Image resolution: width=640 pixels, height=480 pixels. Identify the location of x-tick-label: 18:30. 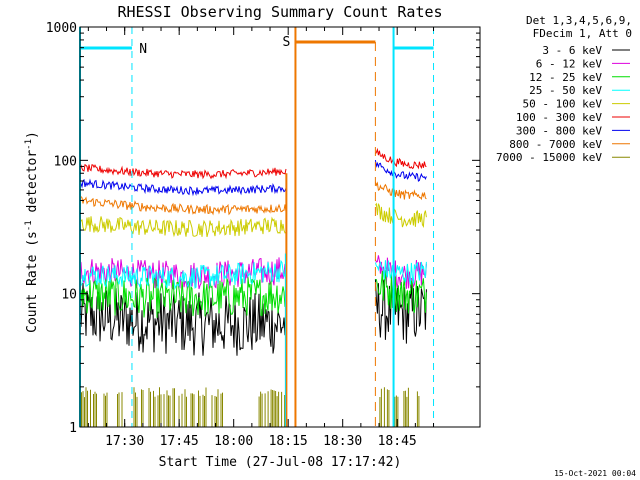
(342, 441).